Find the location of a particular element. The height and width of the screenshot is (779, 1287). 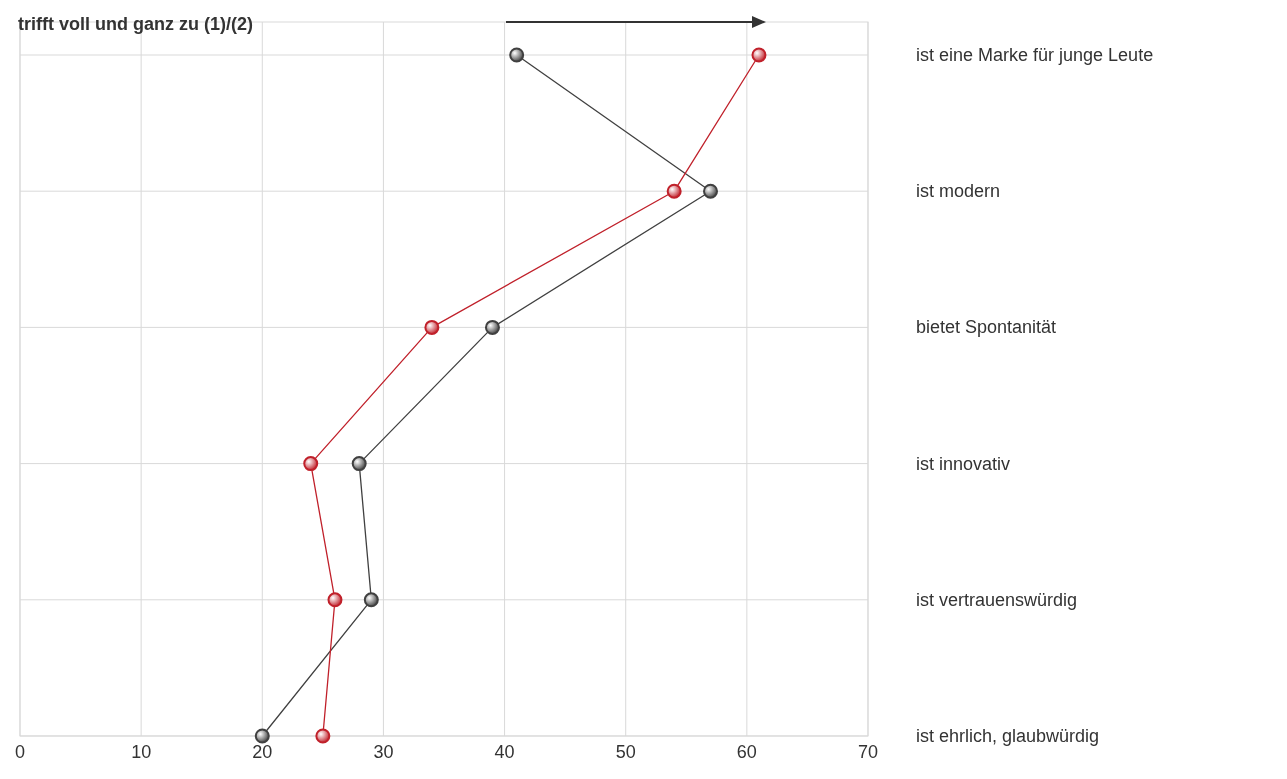

y-tick-label: ist innovativ is located at coordinates (963, 463).